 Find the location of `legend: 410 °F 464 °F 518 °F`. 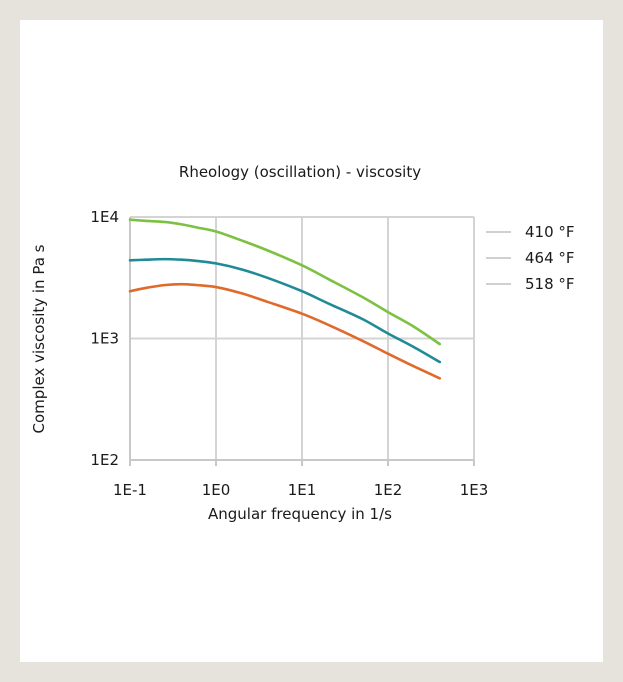

legend: 410 °F 464 °F 518 °F is located at coordinates (530, 258).